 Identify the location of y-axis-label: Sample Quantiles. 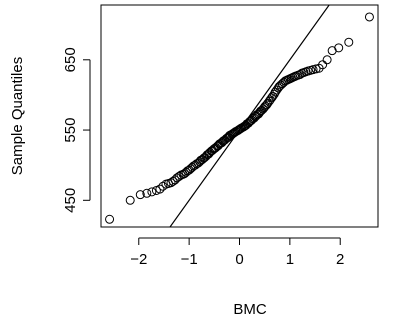
(17, 116).